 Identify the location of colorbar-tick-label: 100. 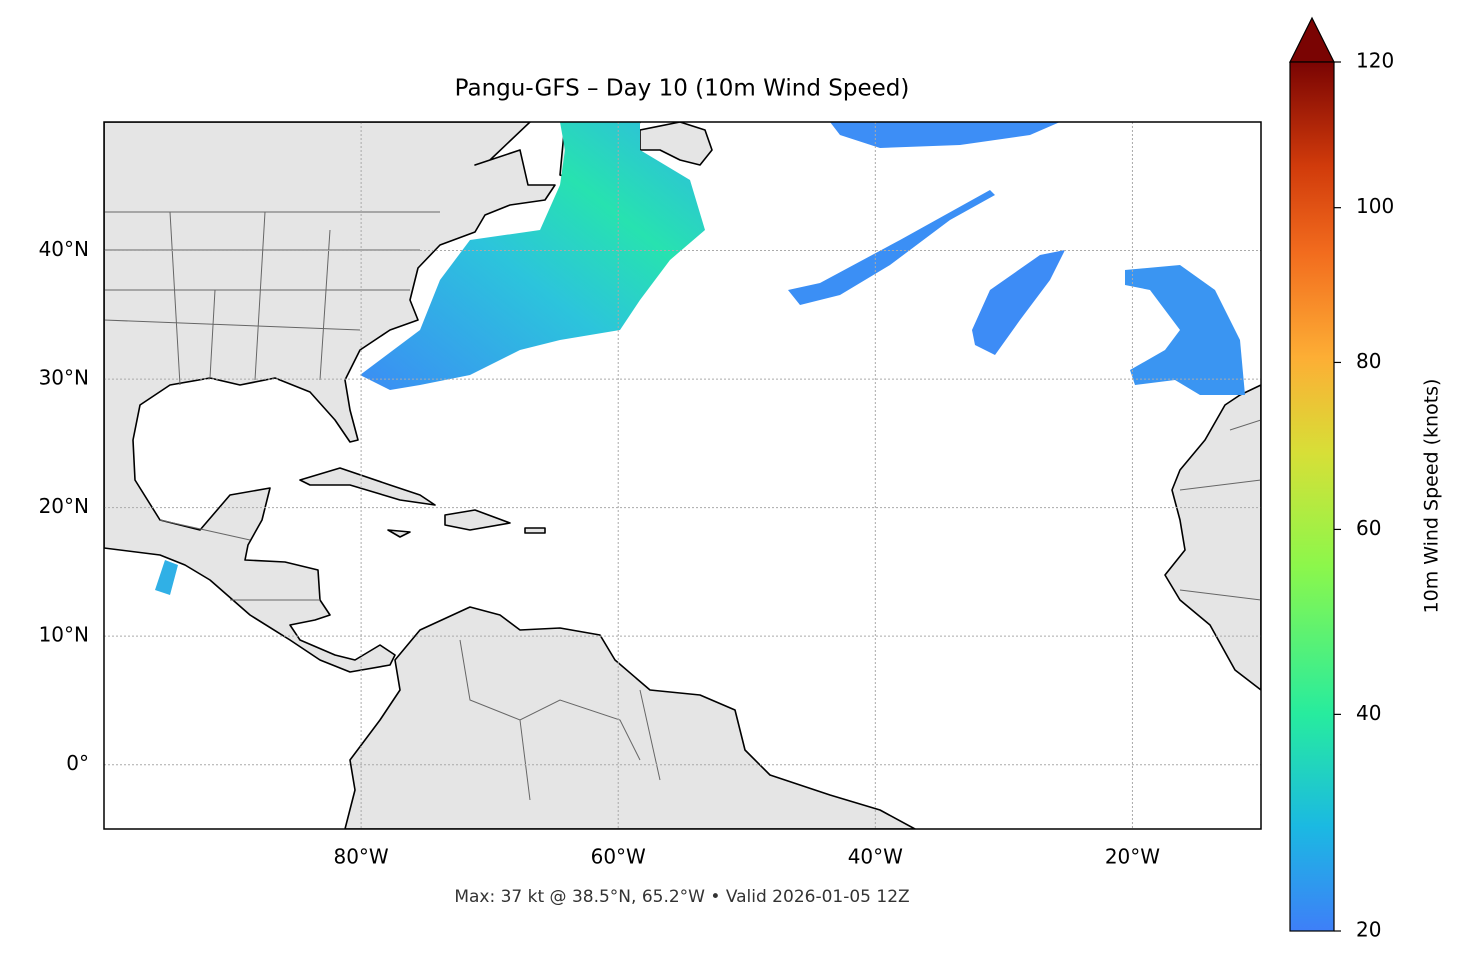
(1375, 206).